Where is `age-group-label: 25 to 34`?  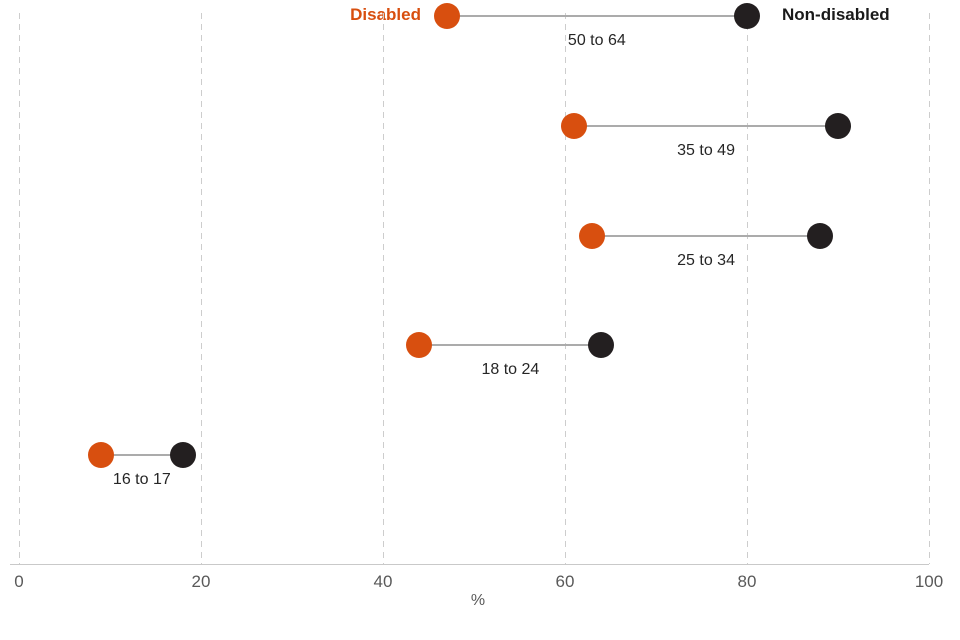 age-group-label: 25 to 34 is located at coordinates (706, 260).